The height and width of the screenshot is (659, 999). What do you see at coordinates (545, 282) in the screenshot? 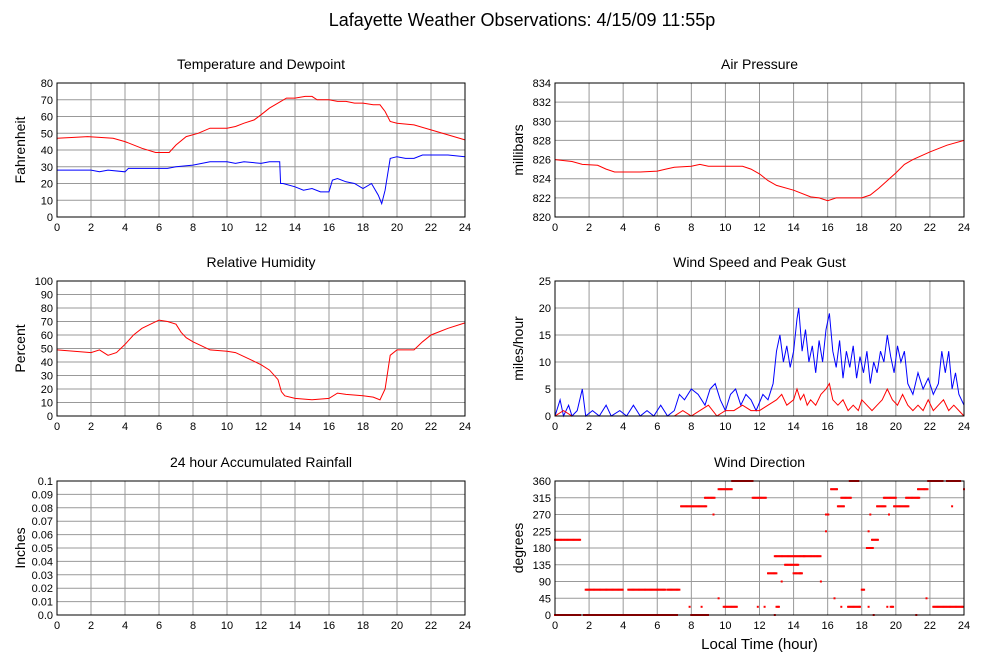
I see `wind_speed-y-tick-label: 25` at bounding box center [545, 282].